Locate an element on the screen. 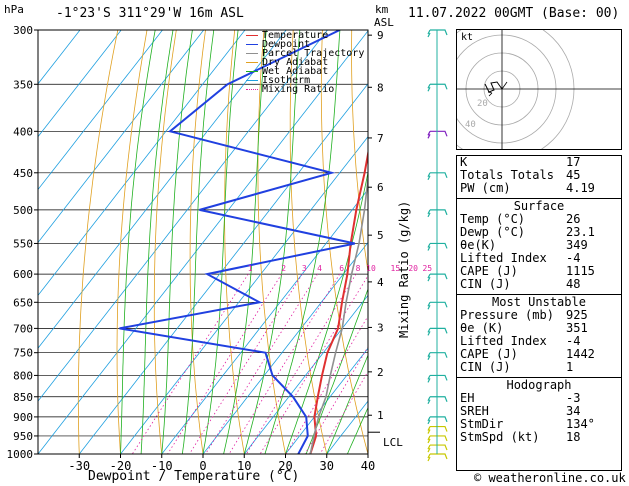  hodograph-ring-40: 40 is located at coordinates (470, 125).